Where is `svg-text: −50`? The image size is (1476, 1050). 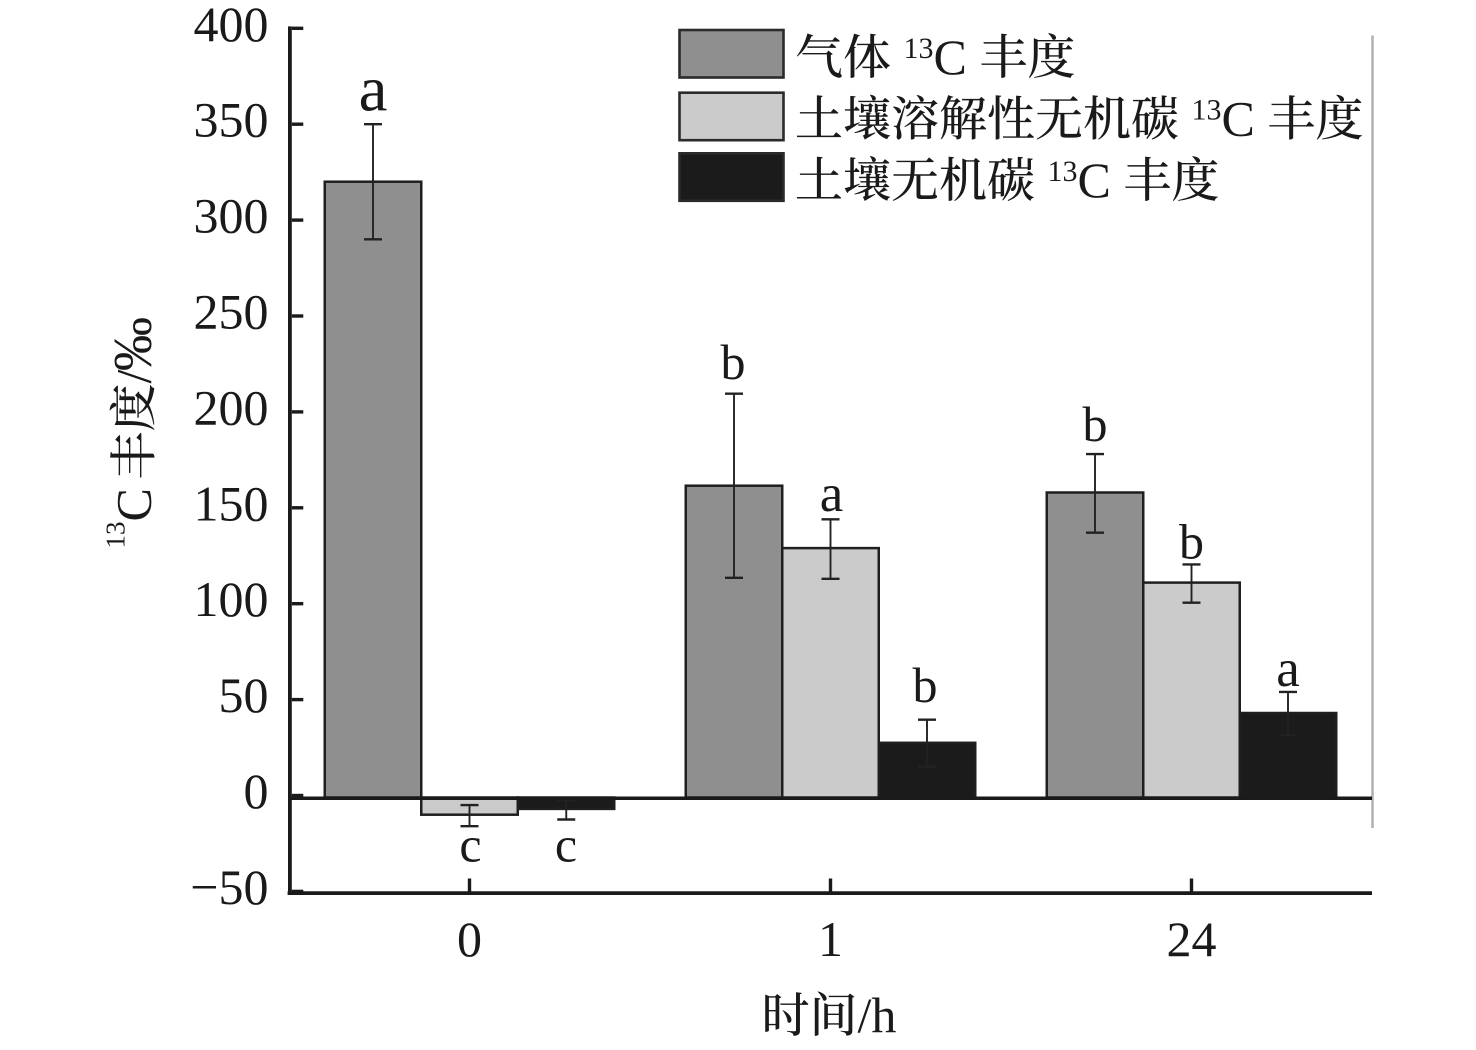 svg-text: −50 is located at coordinates (229, 887).